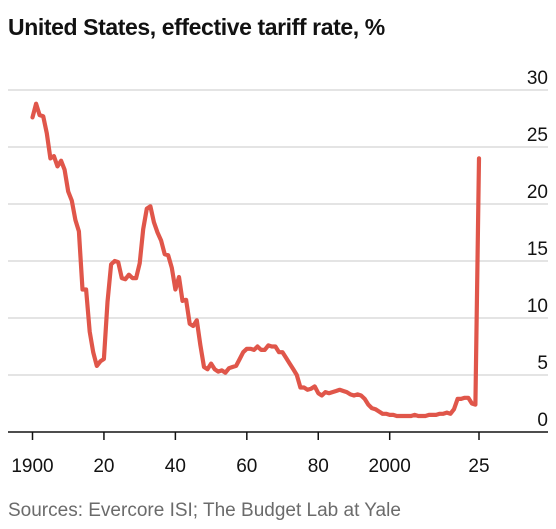 The height and width of the screenshot is (529, 556). Describe the element at coordinates (542, 420) in the screenshot. I see `y-tick-label-0: 0` at that location.